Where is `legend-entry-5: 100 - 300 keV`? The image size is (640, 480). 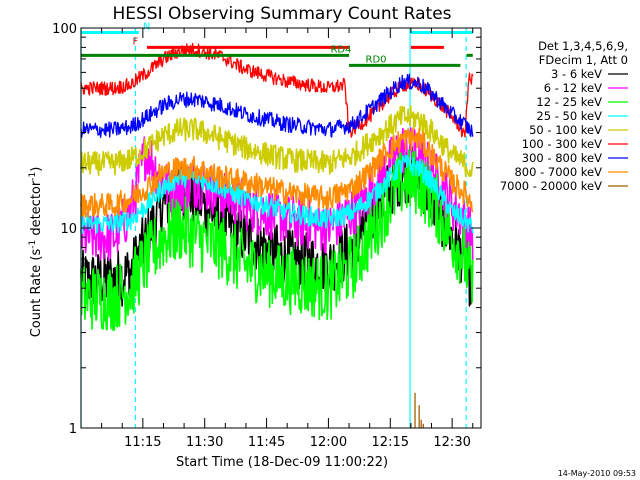 legend-entry-5: 100 - 300 keV is located at coordinates (562, 144).